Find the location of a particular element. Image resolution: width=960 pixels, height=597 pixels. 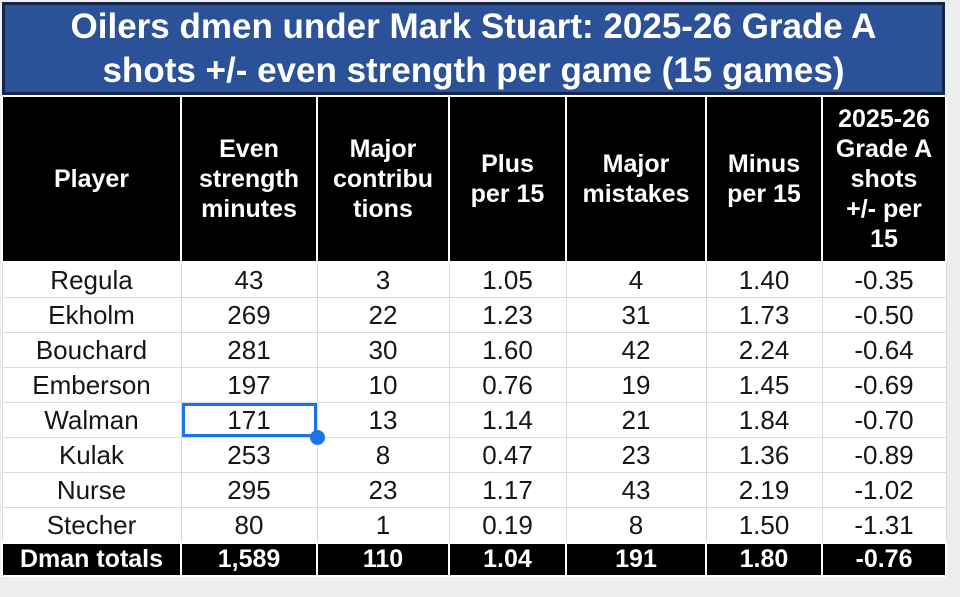

cell-value: 1.60 is located at coordinates (507, 349).